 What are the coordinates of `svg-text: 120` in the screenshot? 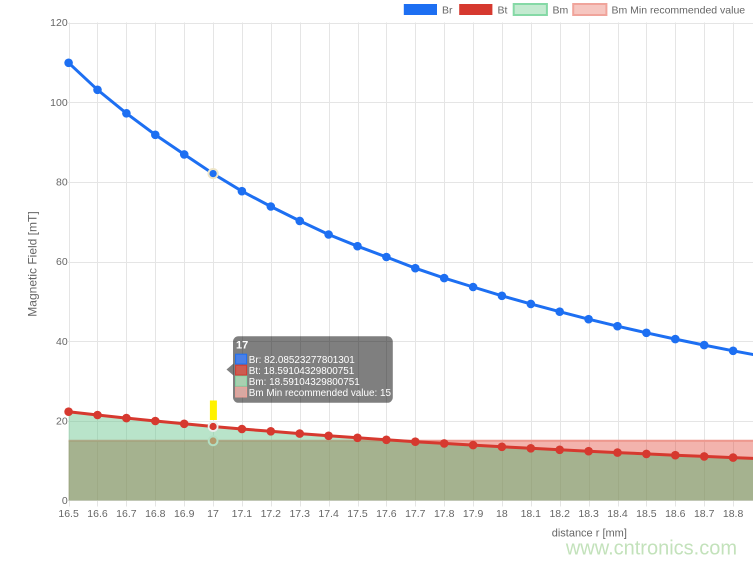 It's located at (59, 23).